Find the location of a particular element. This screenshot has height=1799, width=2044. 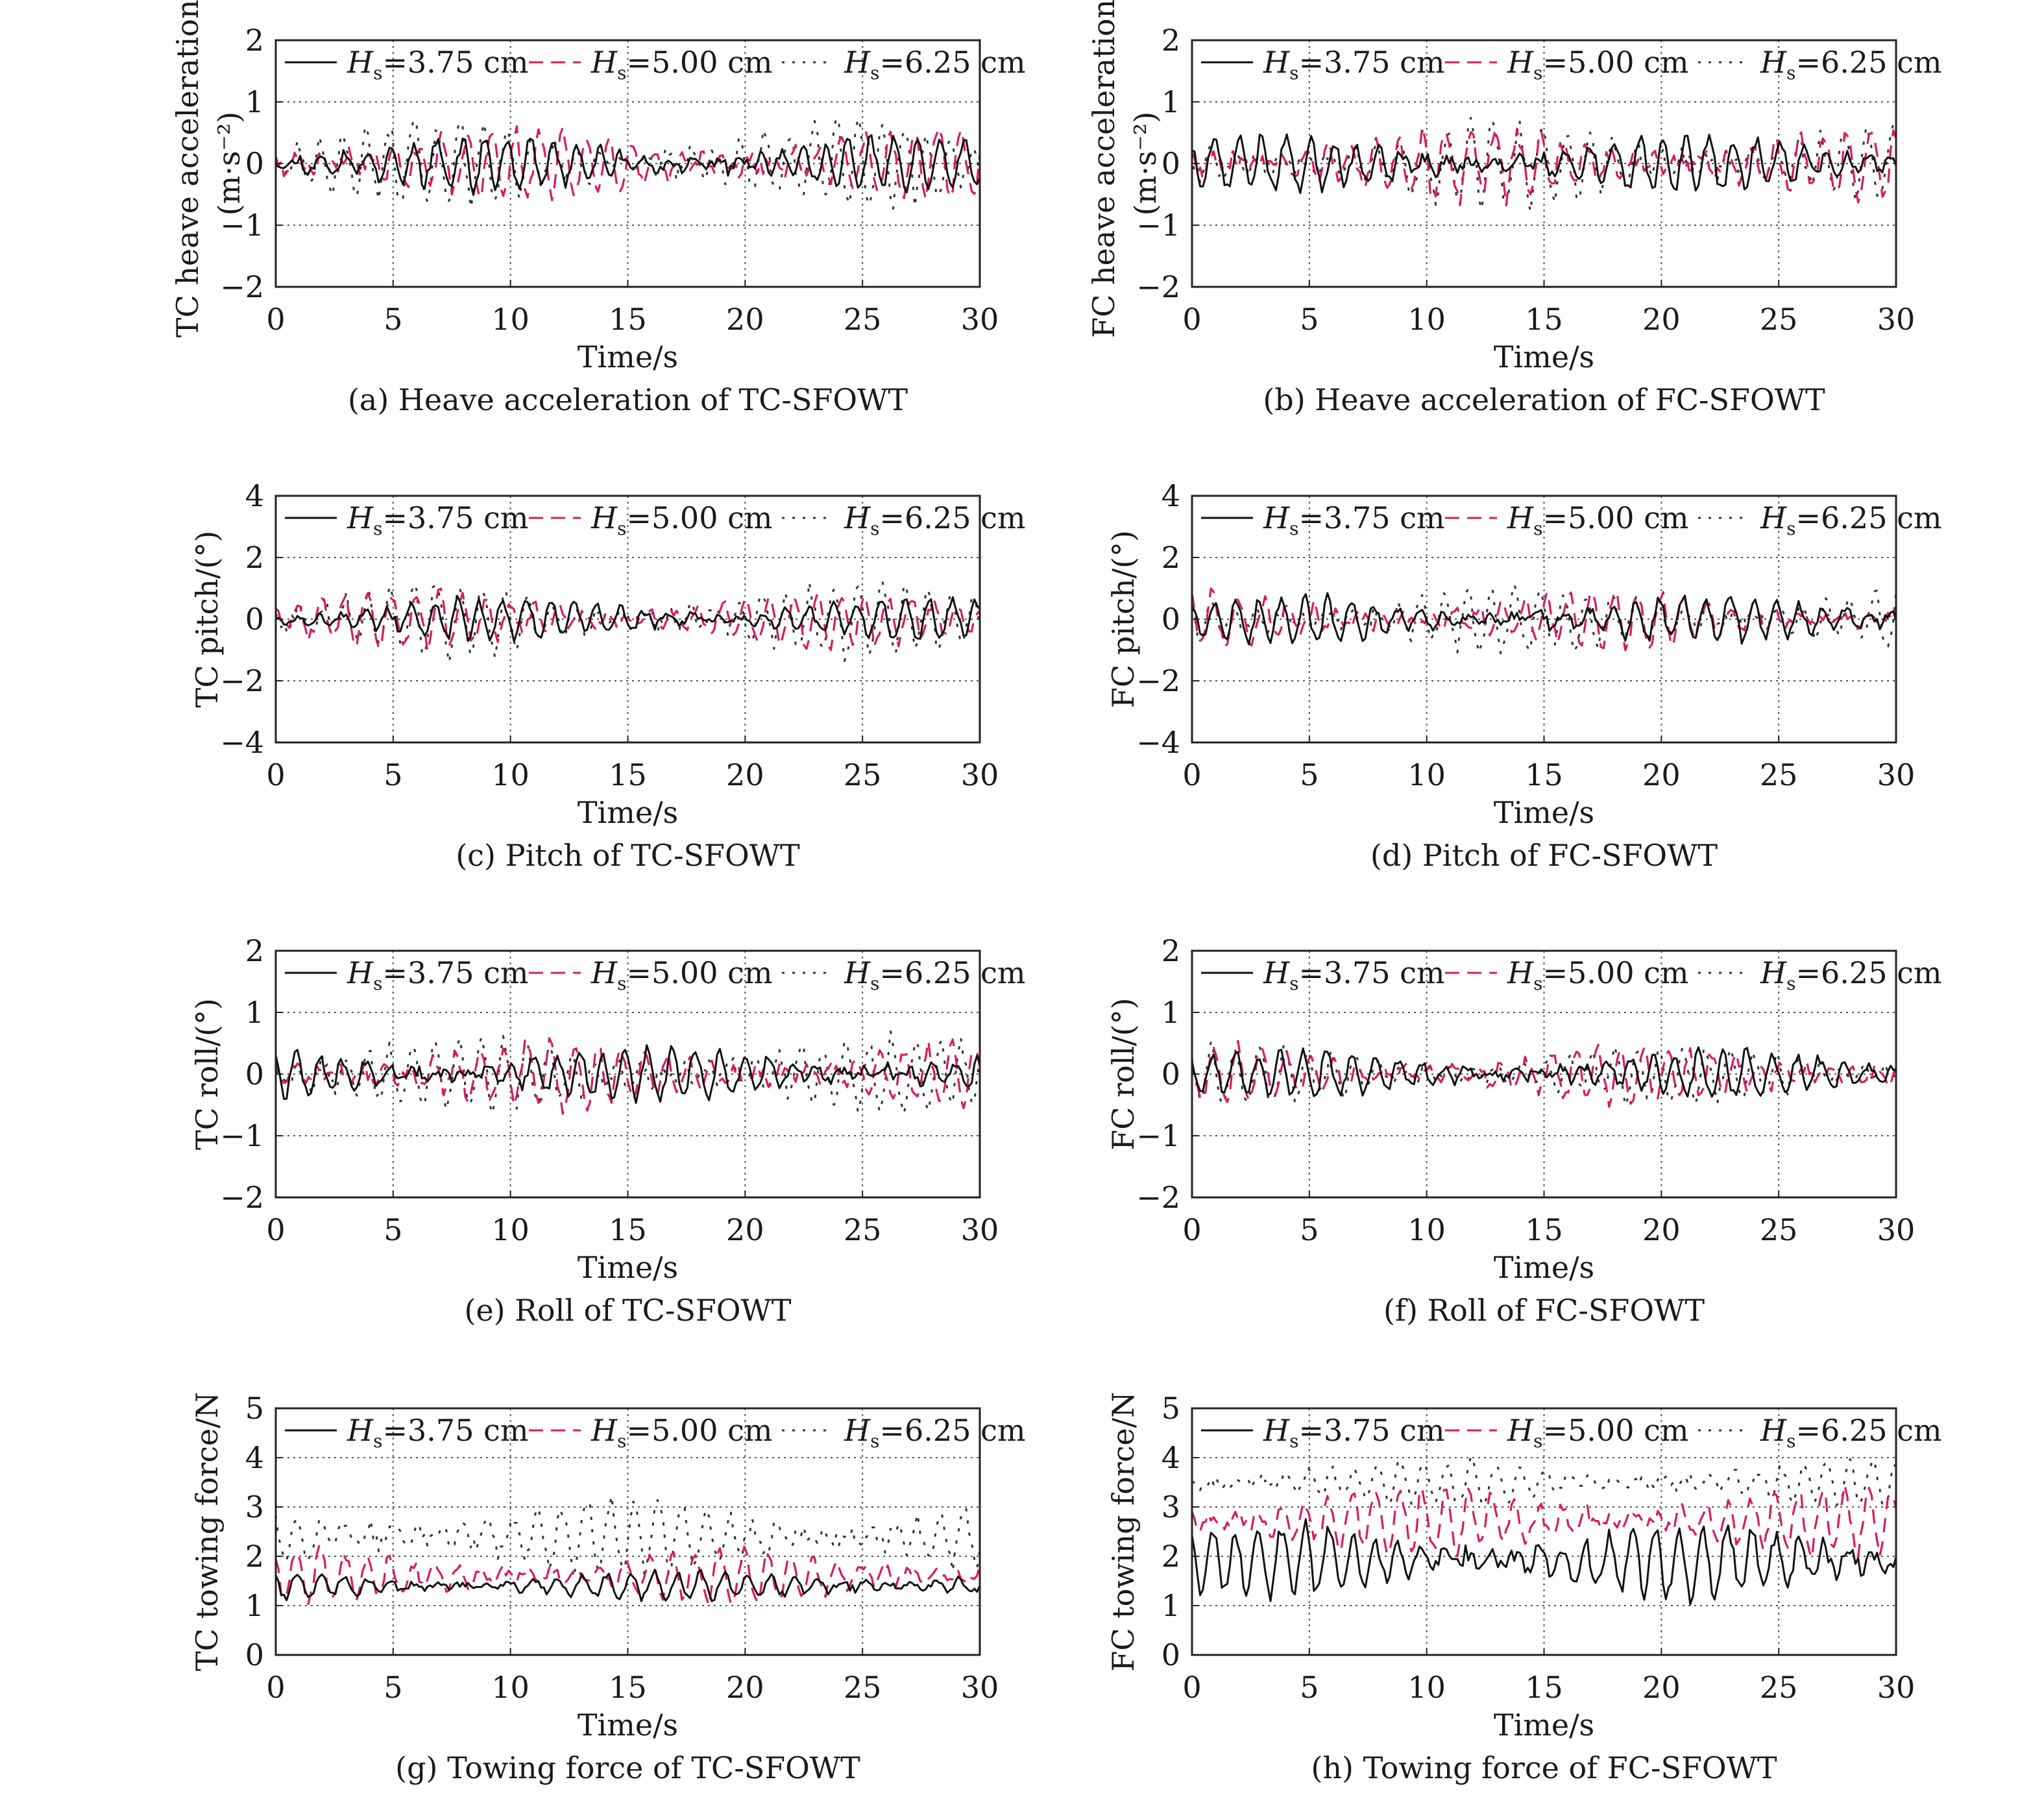

x-tick-label: 30 is located at coordinates (980, 1688).